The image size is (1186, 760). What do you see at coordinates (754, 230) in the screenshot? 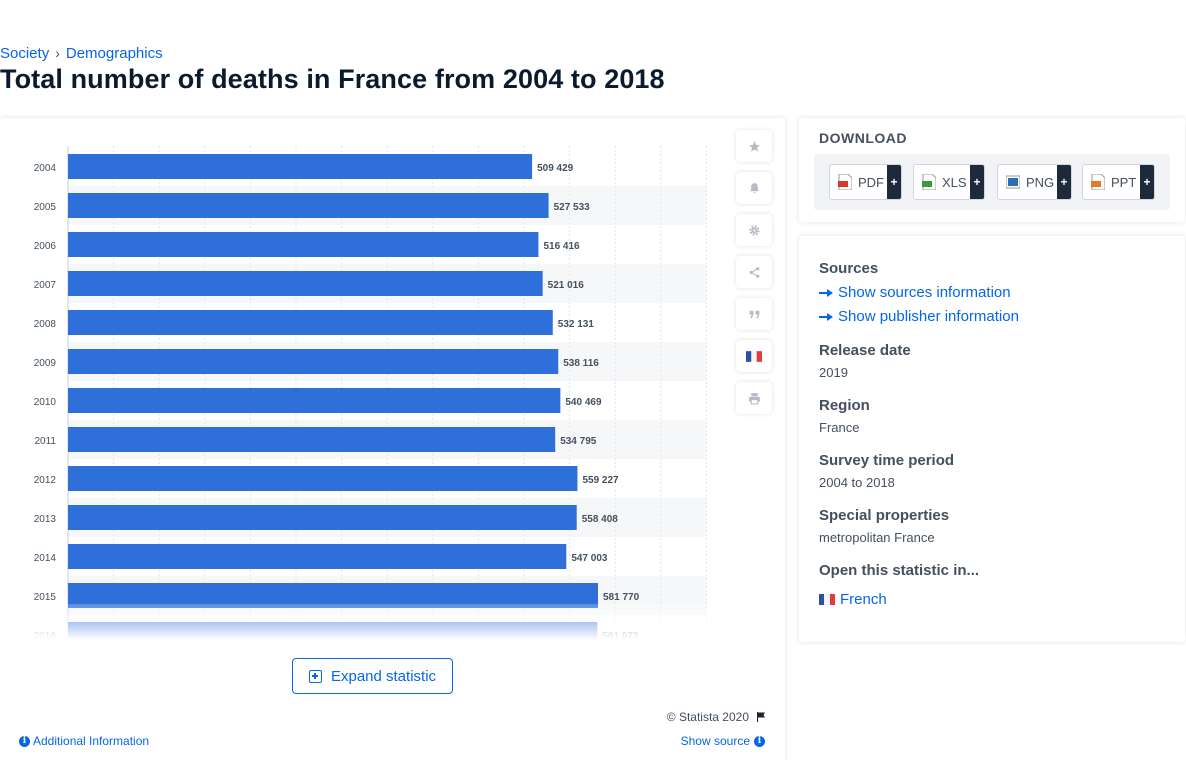
I see `settings-button` at bounding box center [754, 230].